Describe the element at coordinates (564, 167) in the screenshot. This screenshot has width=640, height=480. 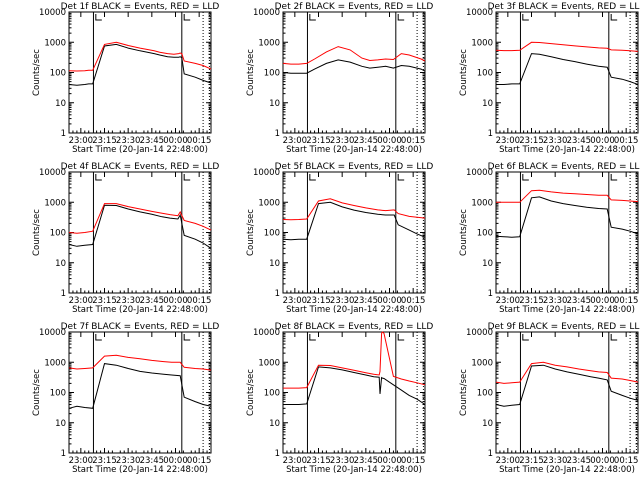
I see `panel-title: Det 6f BLACK = Events, RED = LLD` at that location.